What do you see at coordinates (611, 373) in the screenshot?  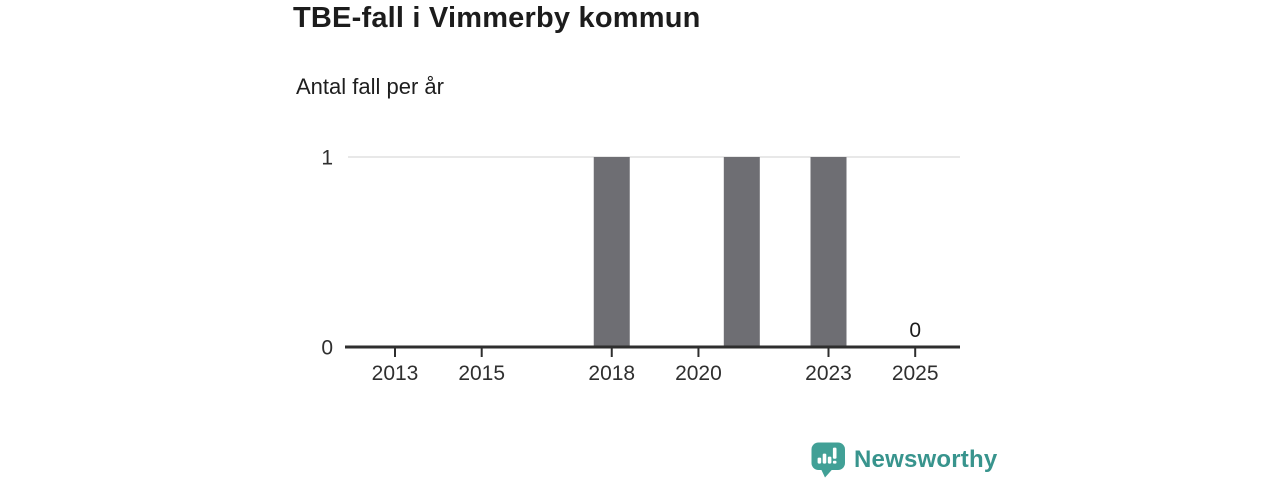 I see `x-tick-label-2018: 2018` at bounding box center [611, 373].